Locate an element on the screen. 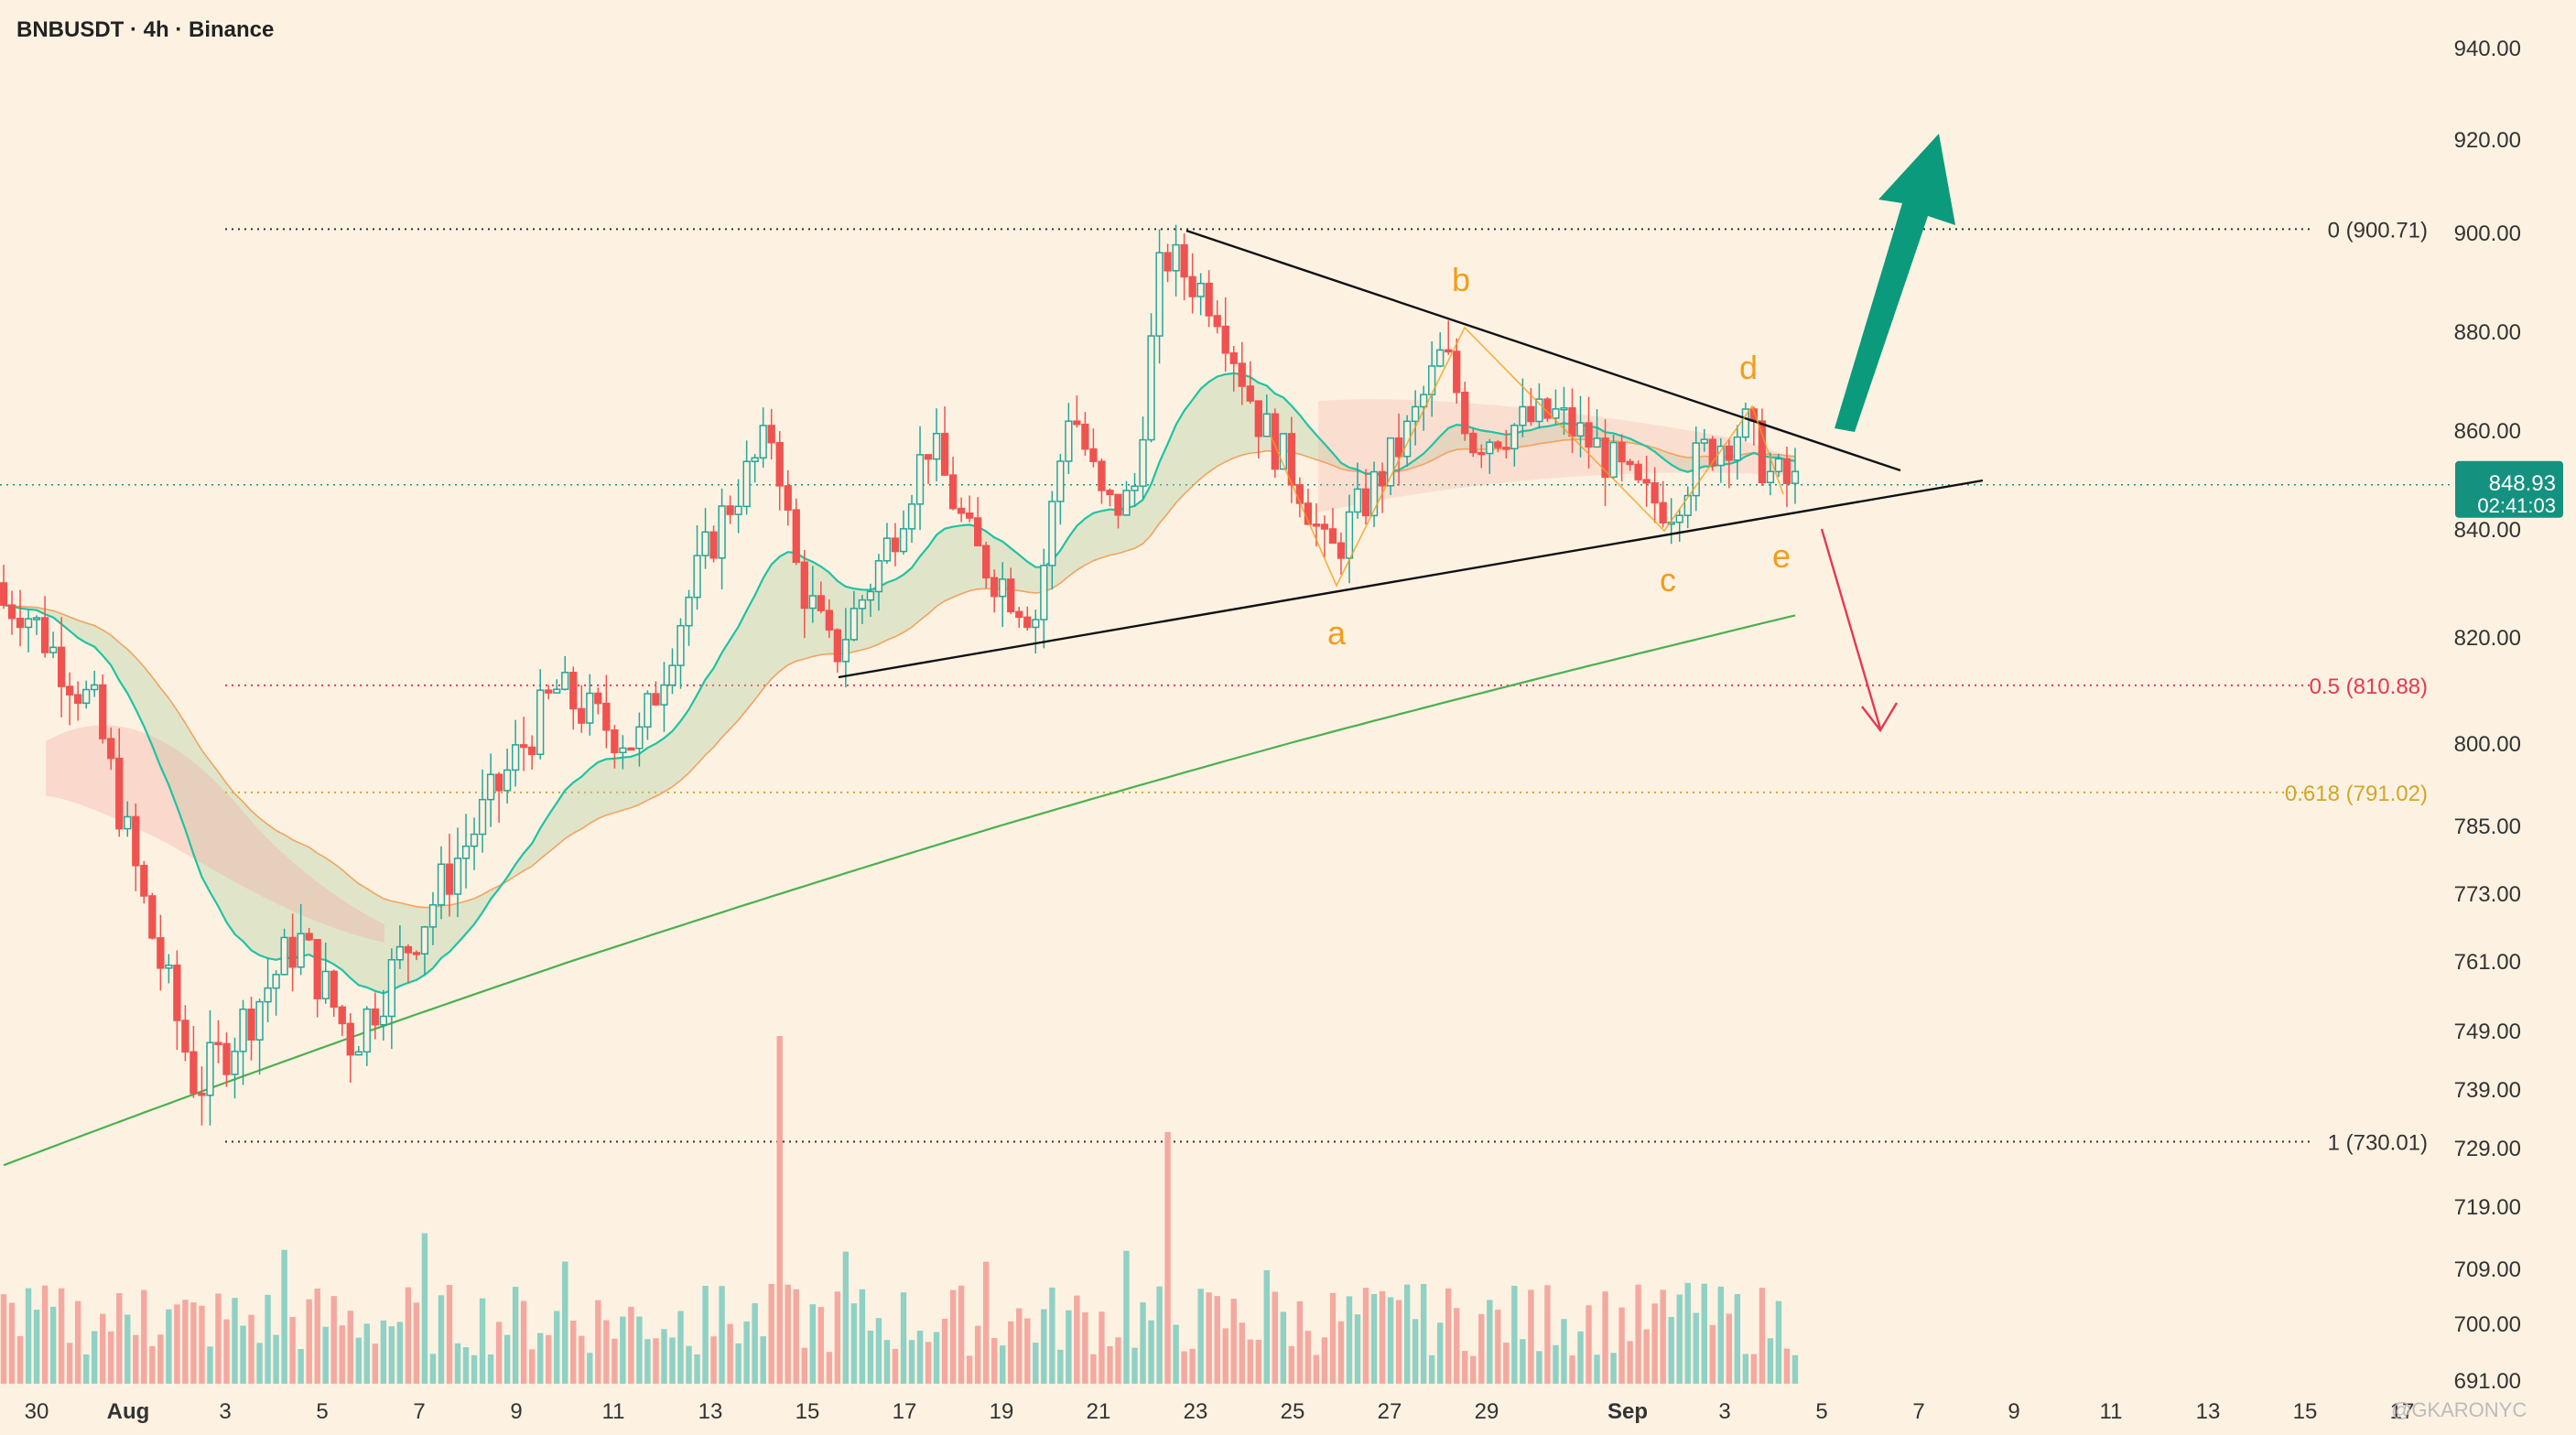 The height and width of the screenshot is (1435, 2576). y-tick-label: 880.00 is located at coordinates (2488, 333).